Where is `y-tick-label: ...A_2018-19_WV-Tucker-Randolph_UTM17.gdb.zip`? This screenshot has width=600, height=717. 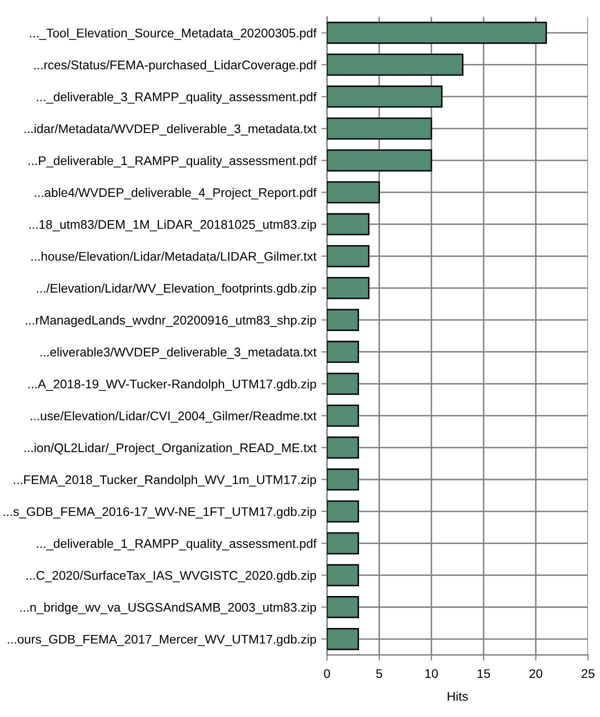
y-tick-label: ...A_2018-19_WV-Tucker-Randolph_UTM17.gdb.zip is located at coordinates (172, 385).